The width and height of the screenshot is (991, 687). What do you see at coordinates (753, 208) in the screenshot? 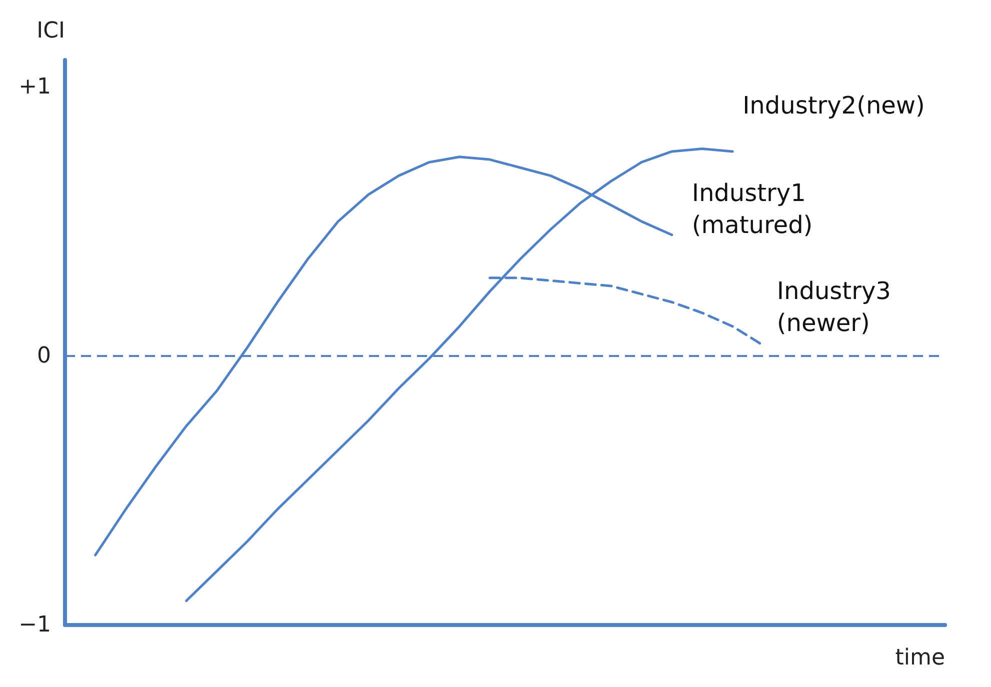
I see `series-label: Industry1 (matured)` at bounding box center [753, 208].